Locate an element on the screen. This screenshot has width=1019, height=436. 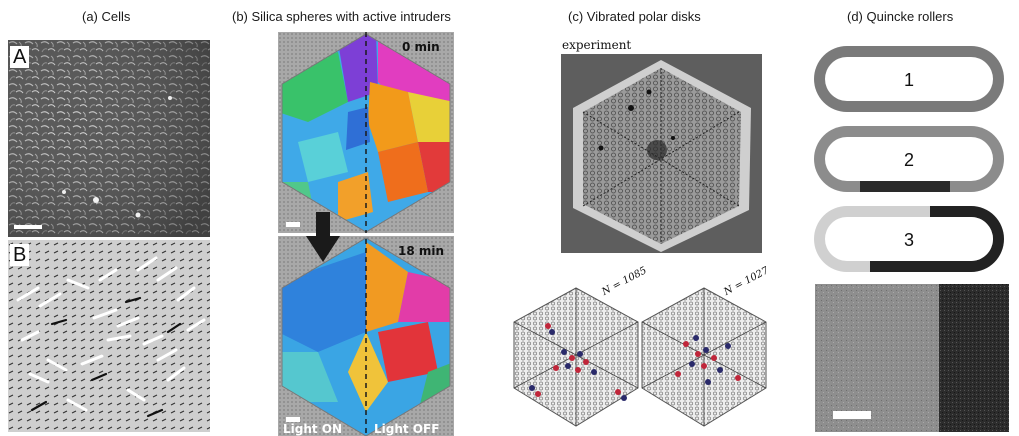
down-arrow-icon is located at coordinates (323, 237).